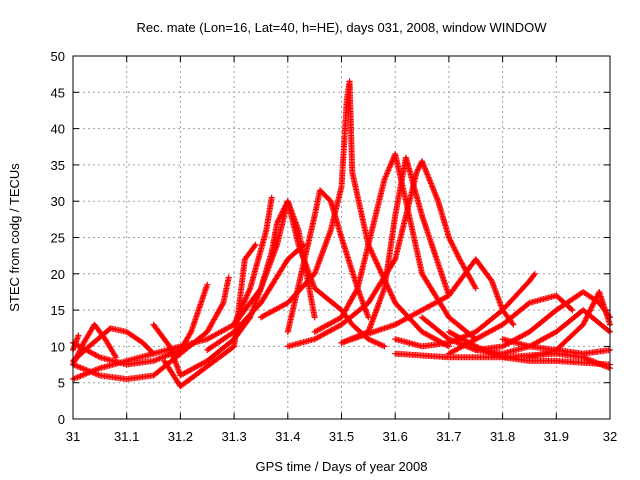 The width and height of the screenshot is (640, 480). What do you see at coordinates (502, 436) in the screenshot?
I see `x-tick-label: 31.8` at bounding box center [502, 436].